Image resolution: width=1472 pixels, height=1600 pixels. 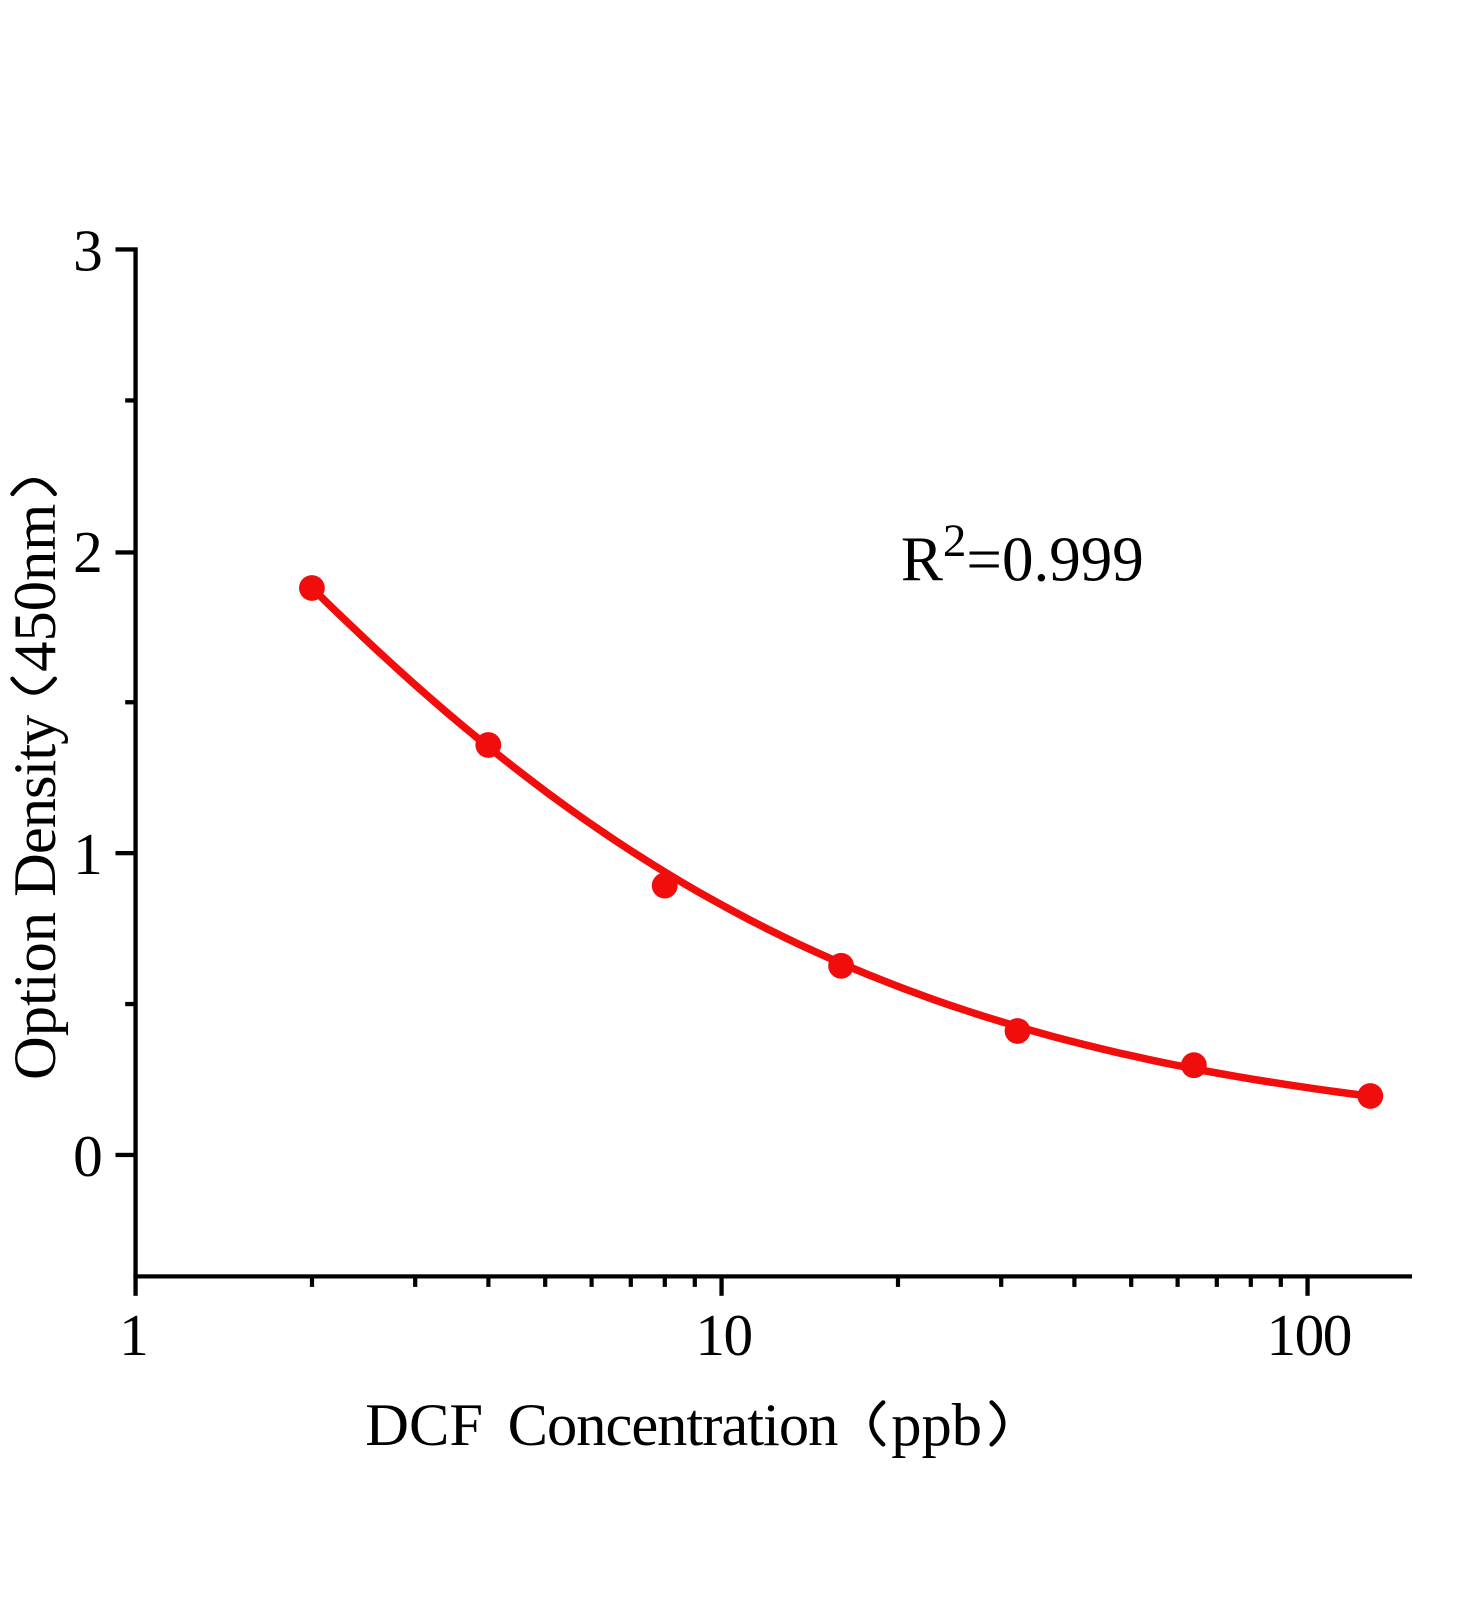 What do you see at coordinates (936, 1425) in the screenshot?
I see `svg-text: ppb` at bounding box center [936, 1425].